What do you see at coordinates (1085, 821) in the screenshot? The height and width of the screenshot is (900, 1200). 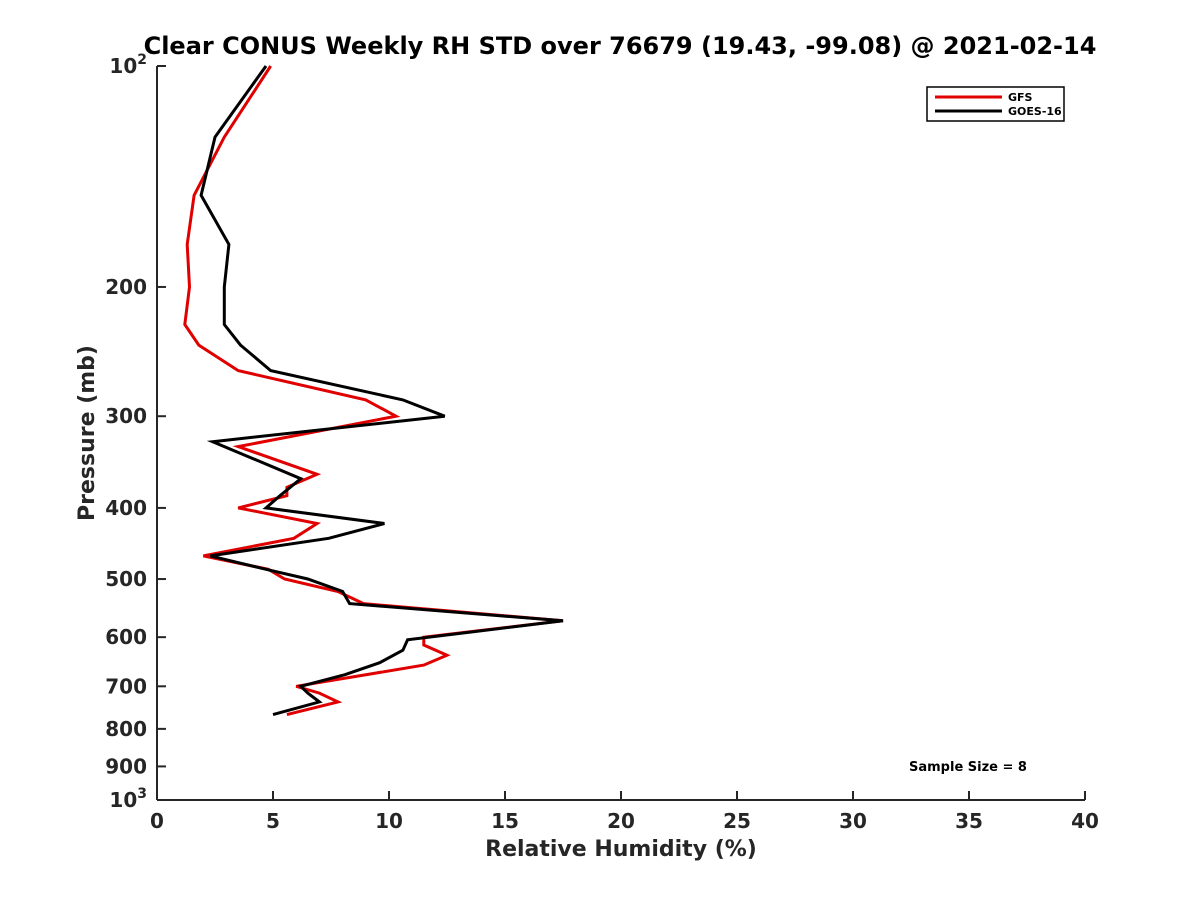 I see `x-tick-label: 40` at bounding box center [1085, 821].